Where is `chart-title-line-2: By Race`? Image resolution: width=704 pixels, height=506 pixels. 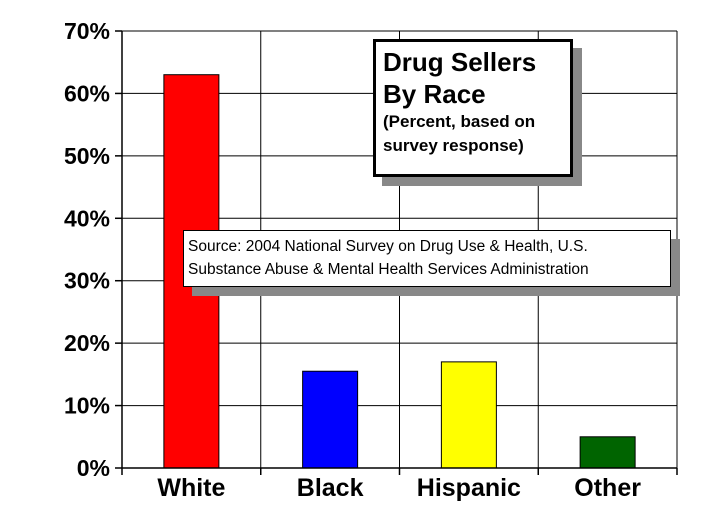
chart-title-line-2: By Race is located at coordinates (434, 94).